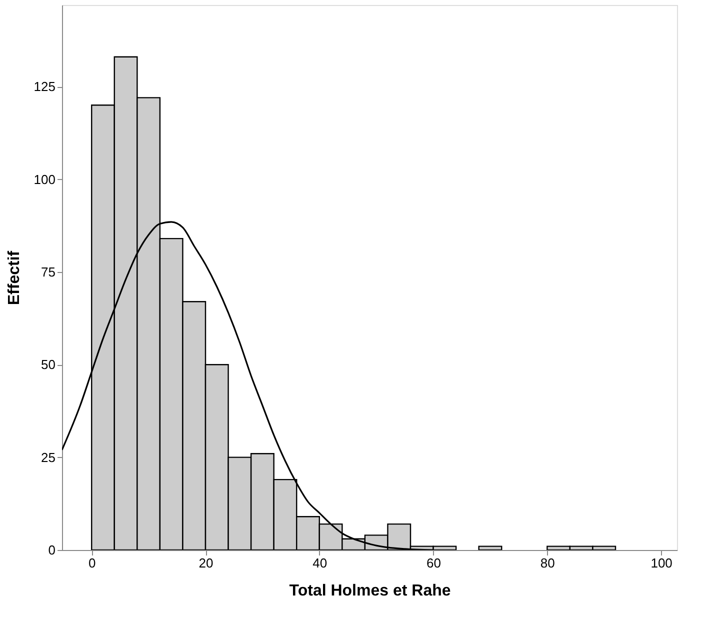 The width and height of the screenshot is (711, 632). What do you see at coordinates (45, 86) in the screenshot?
I see `y-tick-label: 125` at bounding box center [45, 86].